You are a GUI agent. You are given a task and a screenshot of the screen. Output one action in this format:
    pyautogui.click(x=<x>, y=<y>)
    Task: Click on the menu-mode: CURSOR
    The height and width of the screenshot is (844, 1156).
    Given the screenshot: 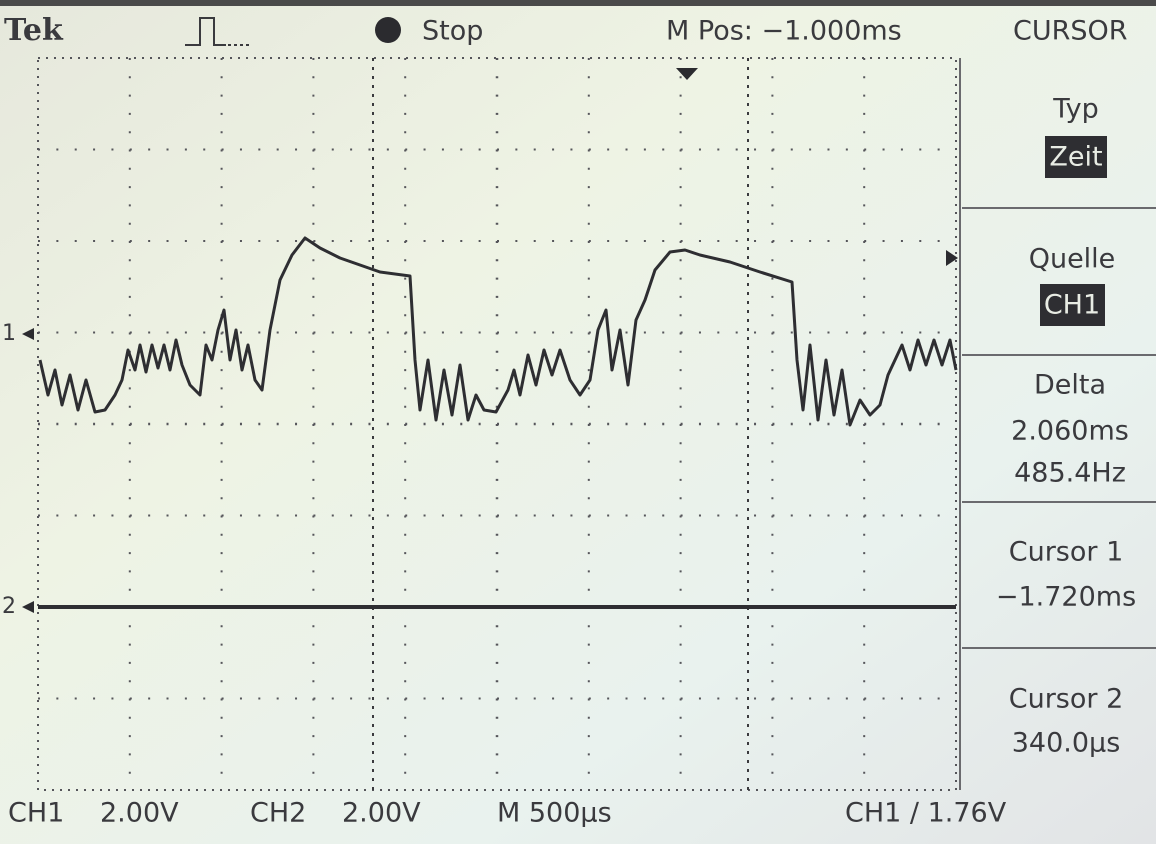 What is the action you would take?
    pyautogui.click(x=1070, y=31)
    